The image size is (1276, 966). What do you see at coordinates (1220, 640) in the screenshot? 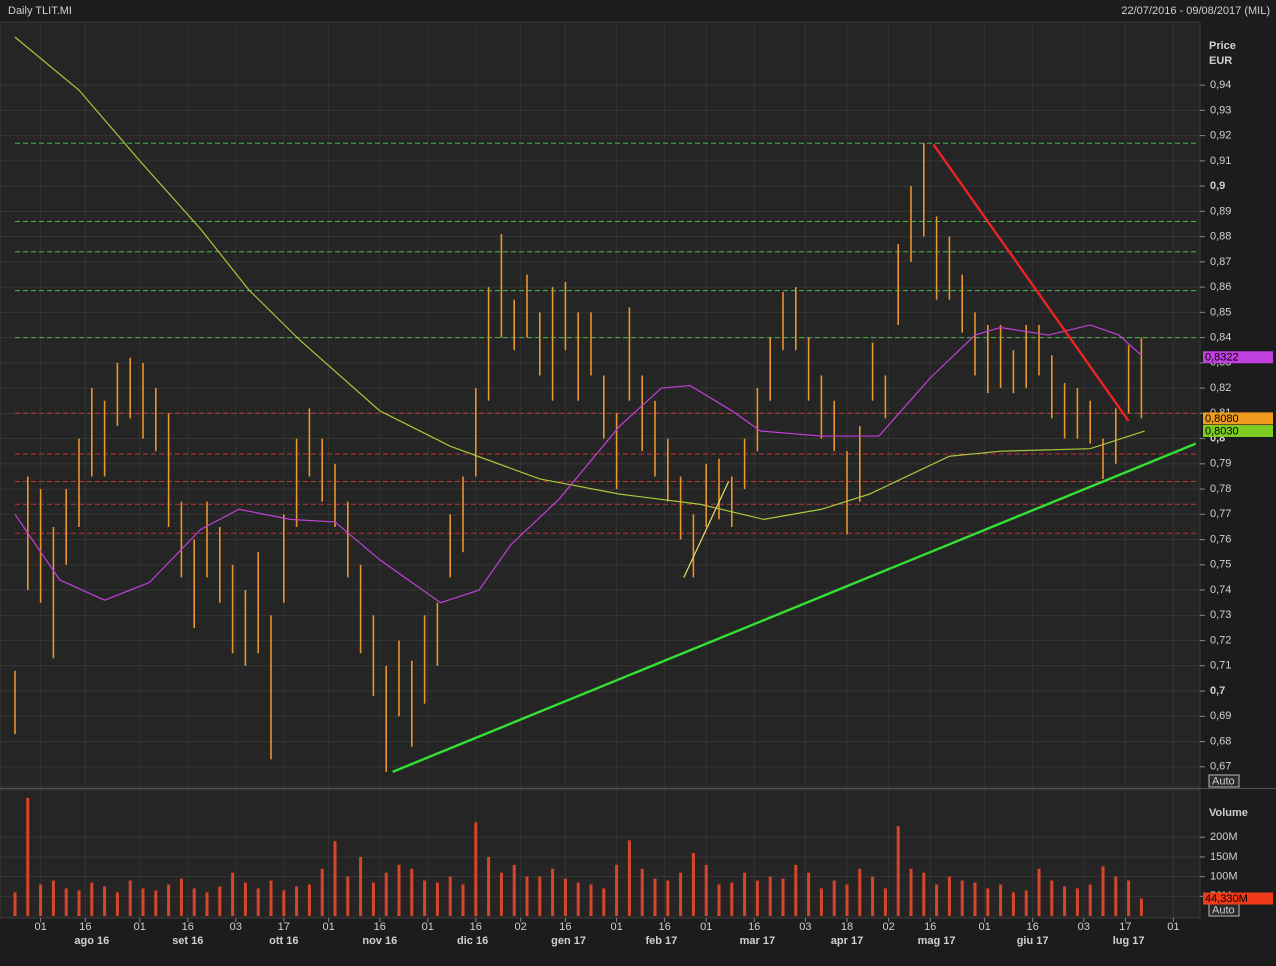
I see `y-tick-label: 0,72` at bounding box center [1220, 640].